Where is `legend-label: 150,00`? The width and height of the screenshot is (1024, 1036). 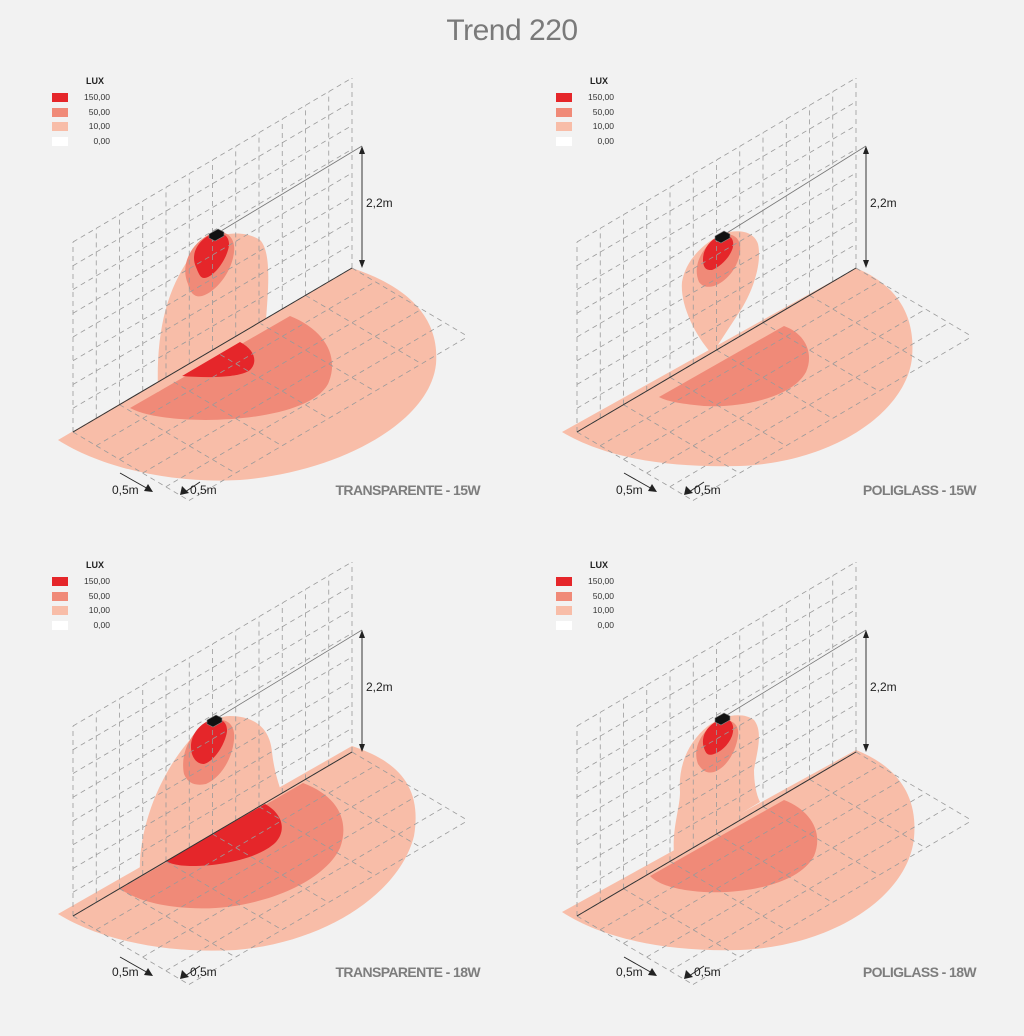 legend-label: 150,00 is located at coordinates (601, 97).